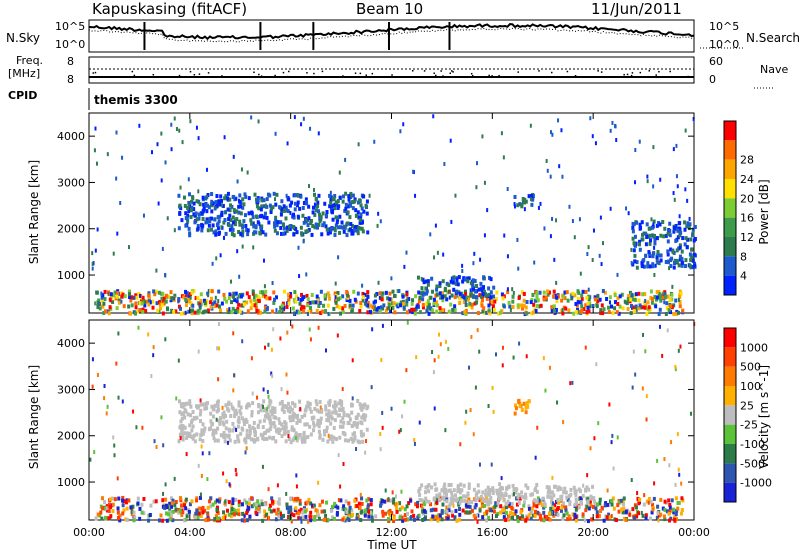  I want to click on radar-title: Kapuskasing (fitACF), so click(170, 9).